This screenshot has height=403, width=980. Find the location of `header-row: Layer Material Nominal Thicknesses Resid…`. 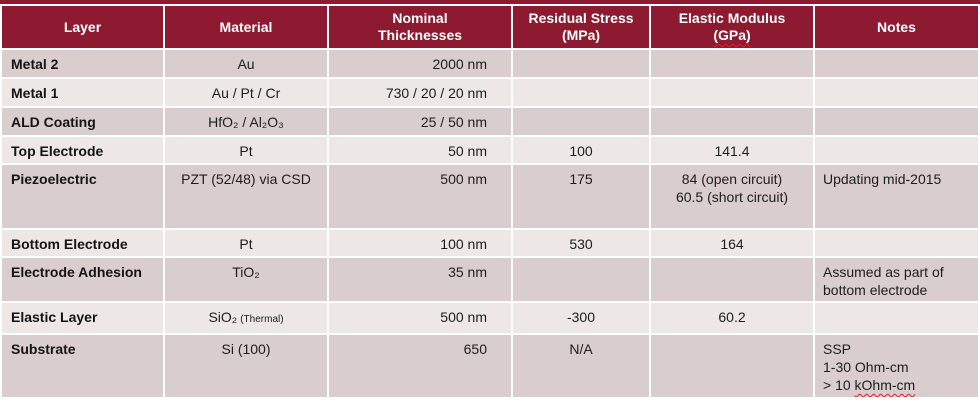

header-row: Layer Material Nominal Thicknesses Resid… is located at coordinates (490, 27).